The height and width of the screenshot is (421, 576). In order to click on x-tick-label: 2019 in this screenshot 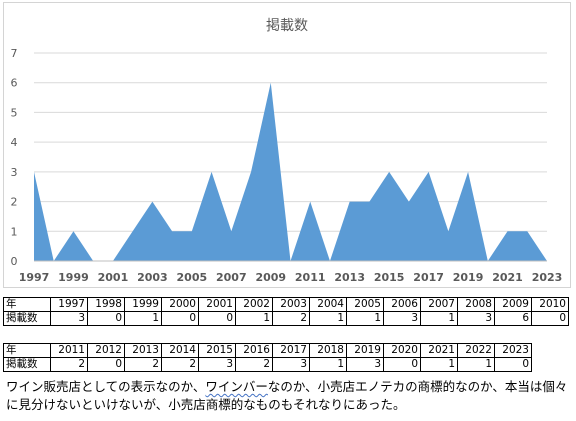, I will do `click(468, 277)`.